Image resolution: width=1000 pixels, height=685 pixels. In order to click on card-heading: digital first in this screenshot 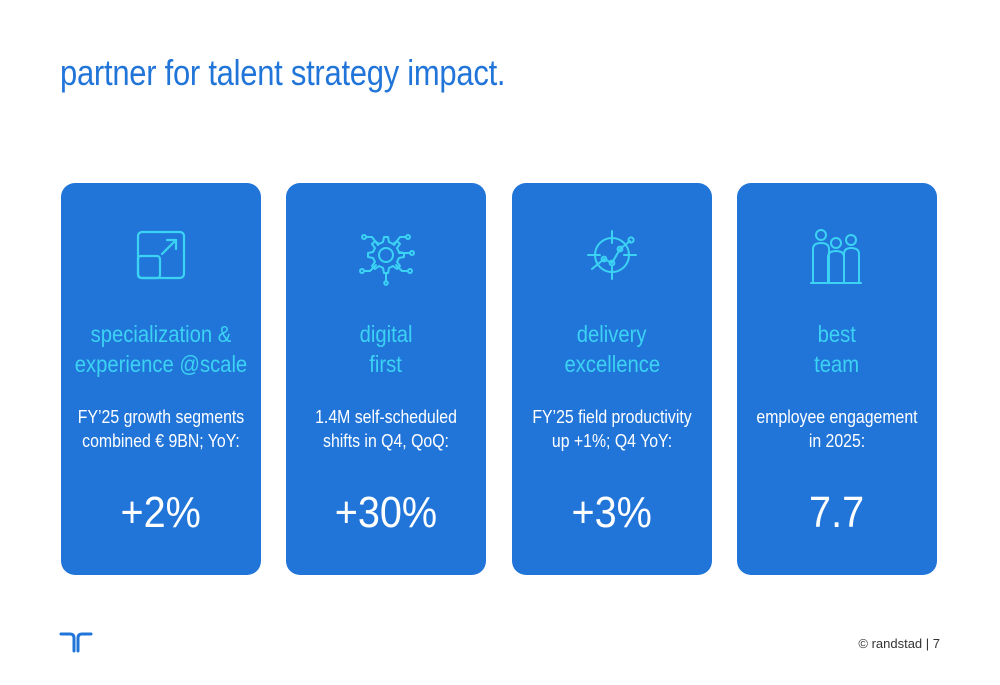, I will do `click(386, 349)`.